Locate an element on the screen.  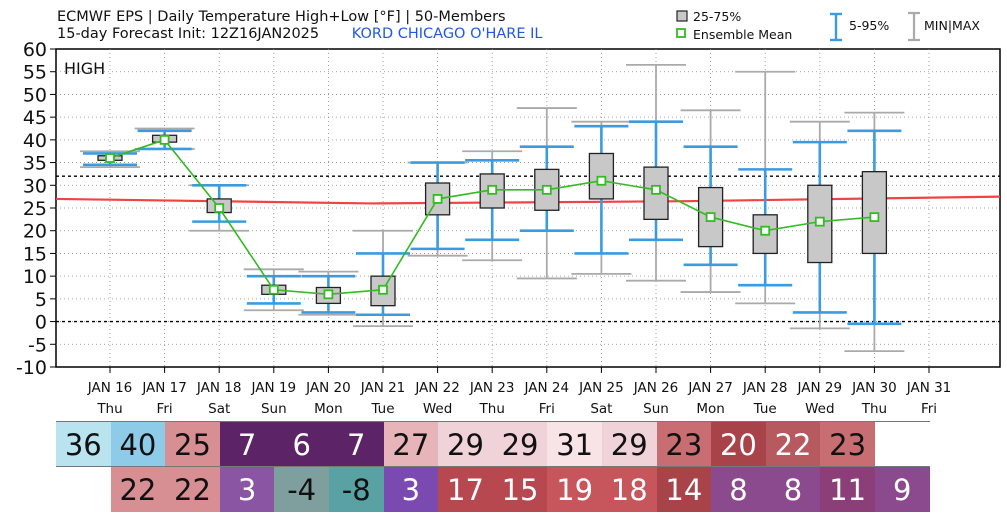
y-tick-label: 60 is located at coordinates (35, 50).